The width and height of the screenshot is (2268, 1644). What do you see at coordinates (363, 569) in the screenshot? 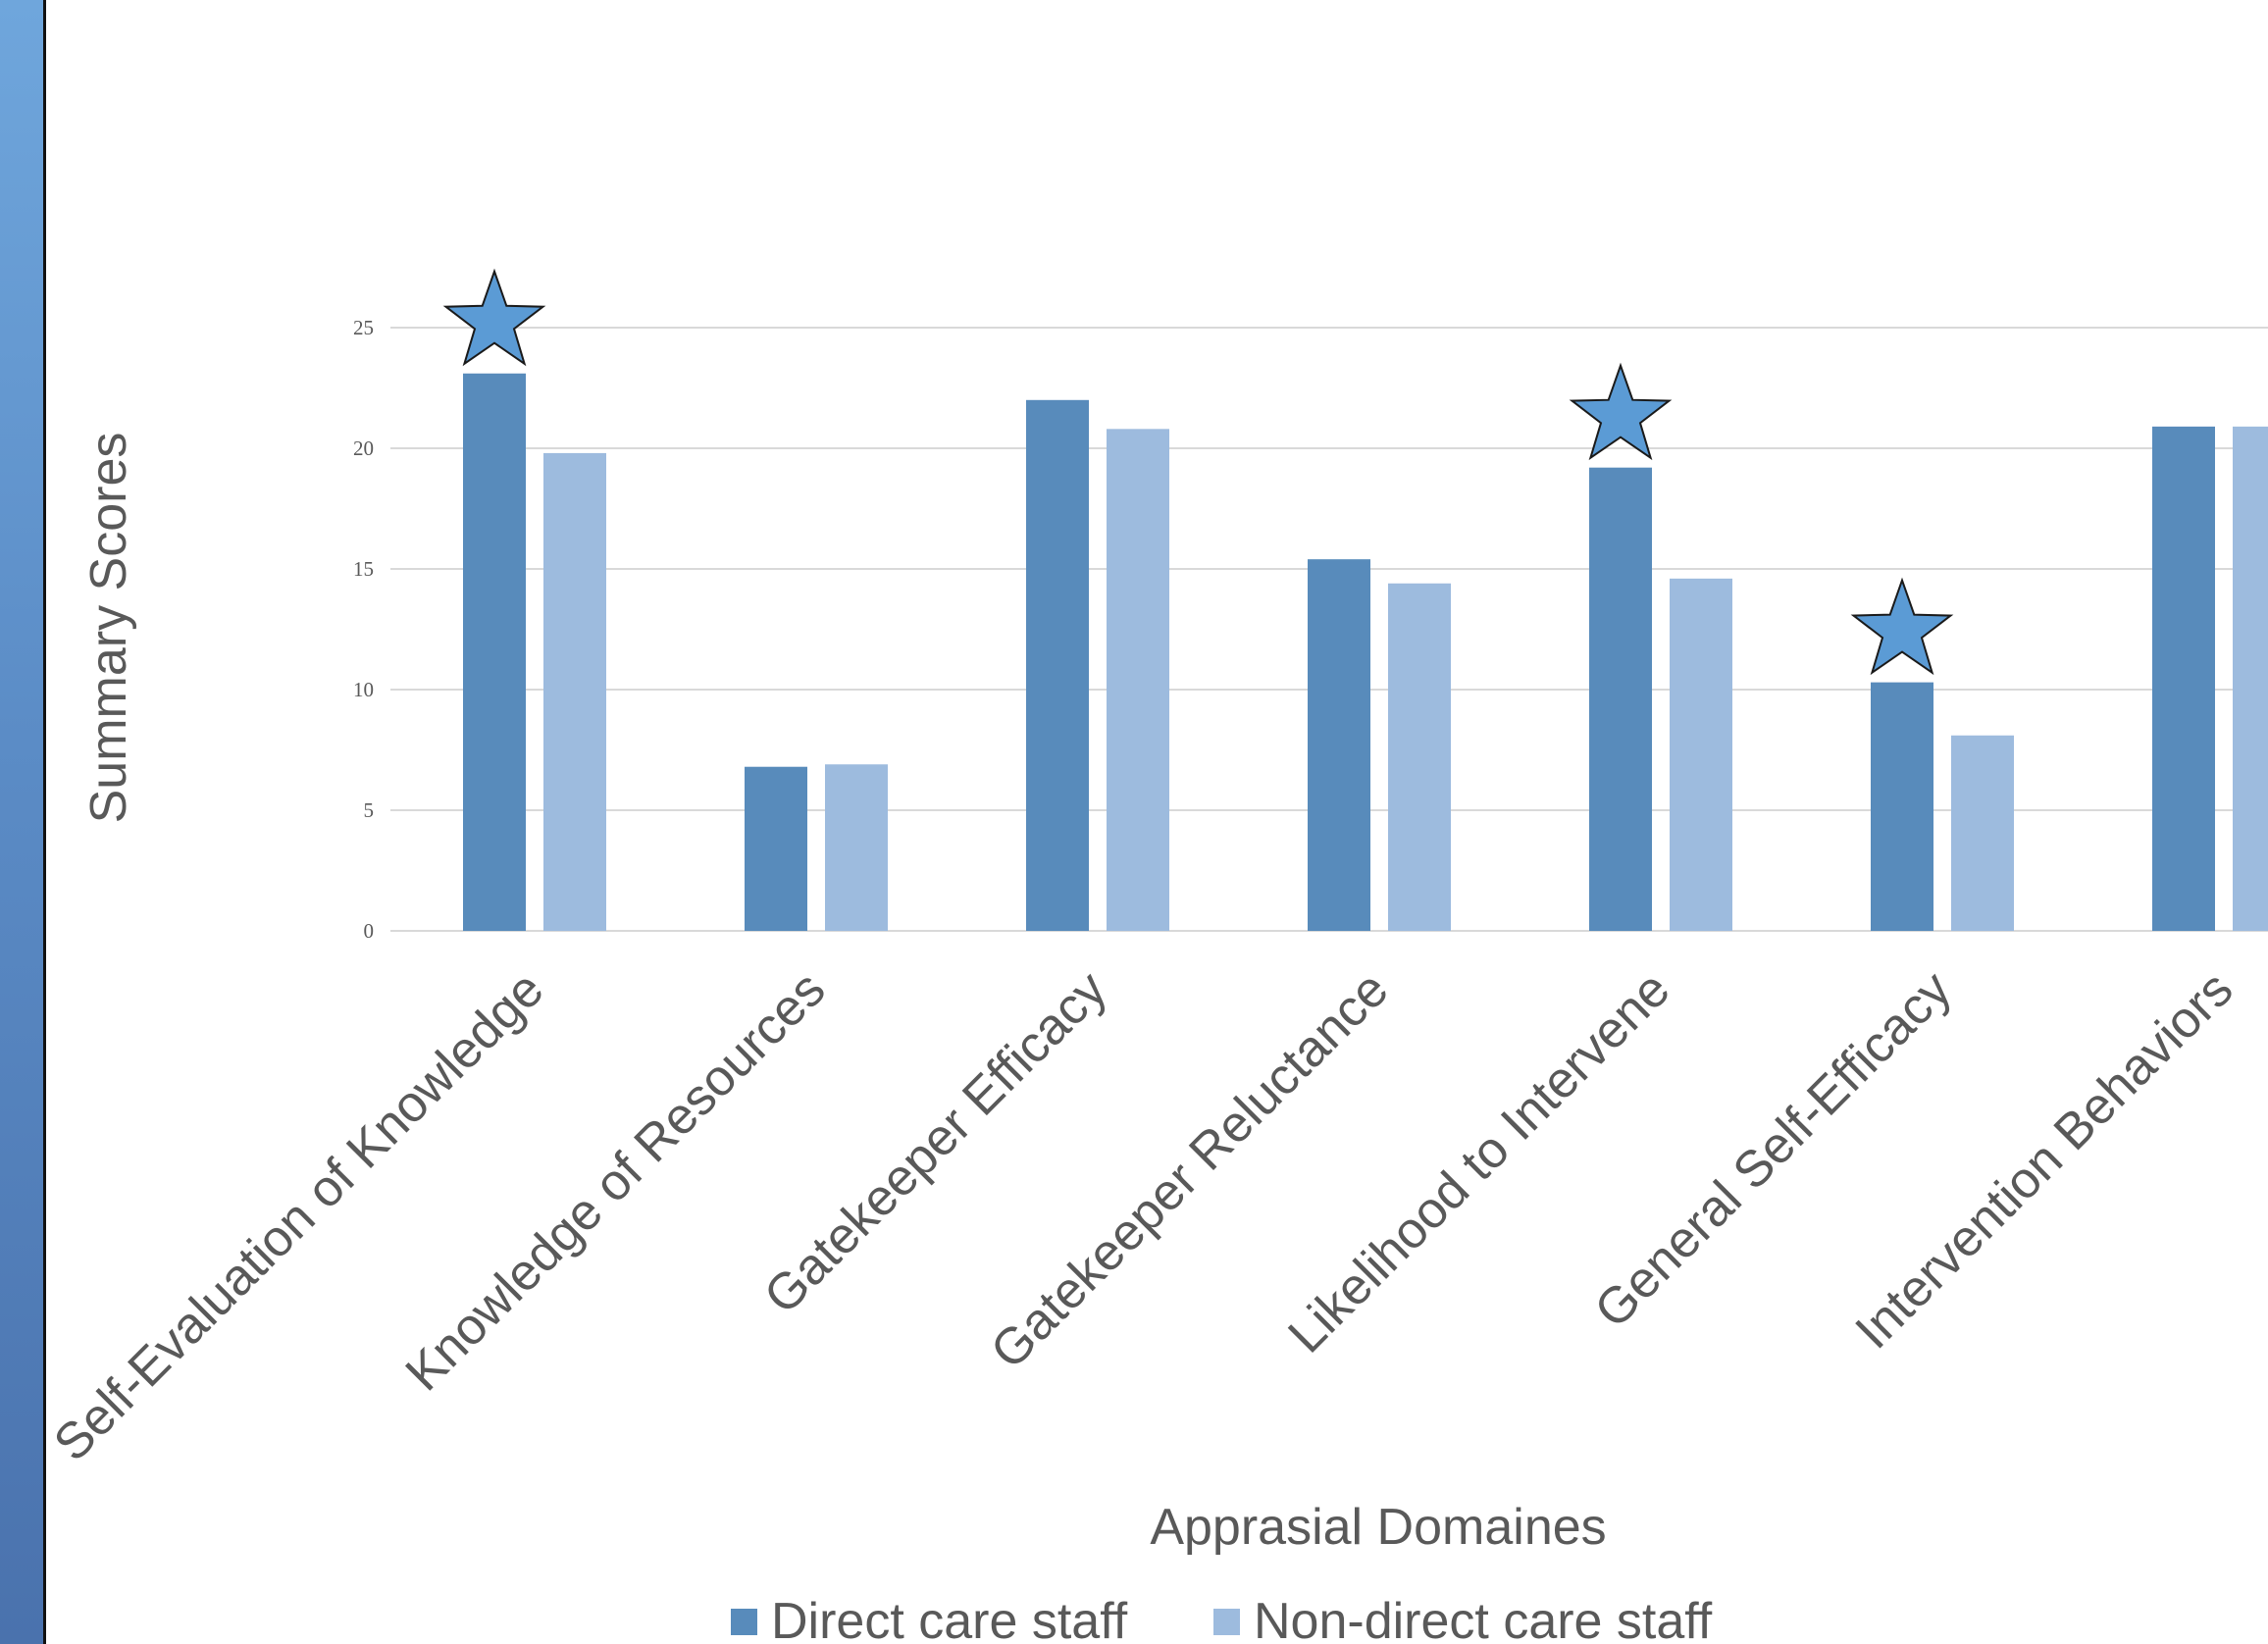
I see `y-tick-label: 15` at bounding box center [363, 569].